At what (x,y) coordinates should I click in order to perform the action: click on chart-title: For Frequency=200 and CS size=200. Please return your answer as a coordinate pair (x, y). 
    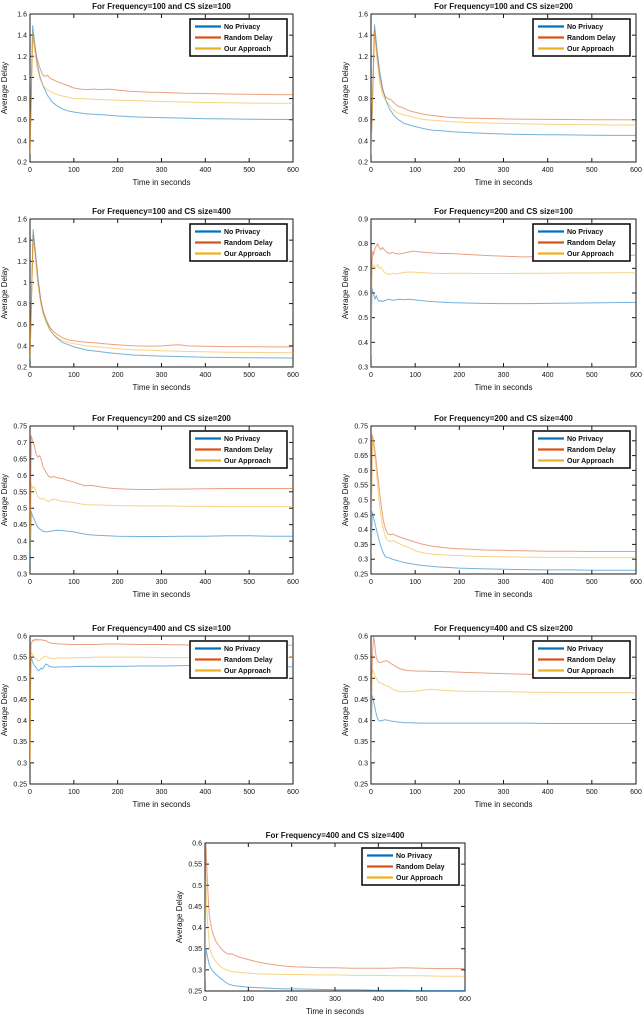
    Looking at the image, I should click on (161, 418).